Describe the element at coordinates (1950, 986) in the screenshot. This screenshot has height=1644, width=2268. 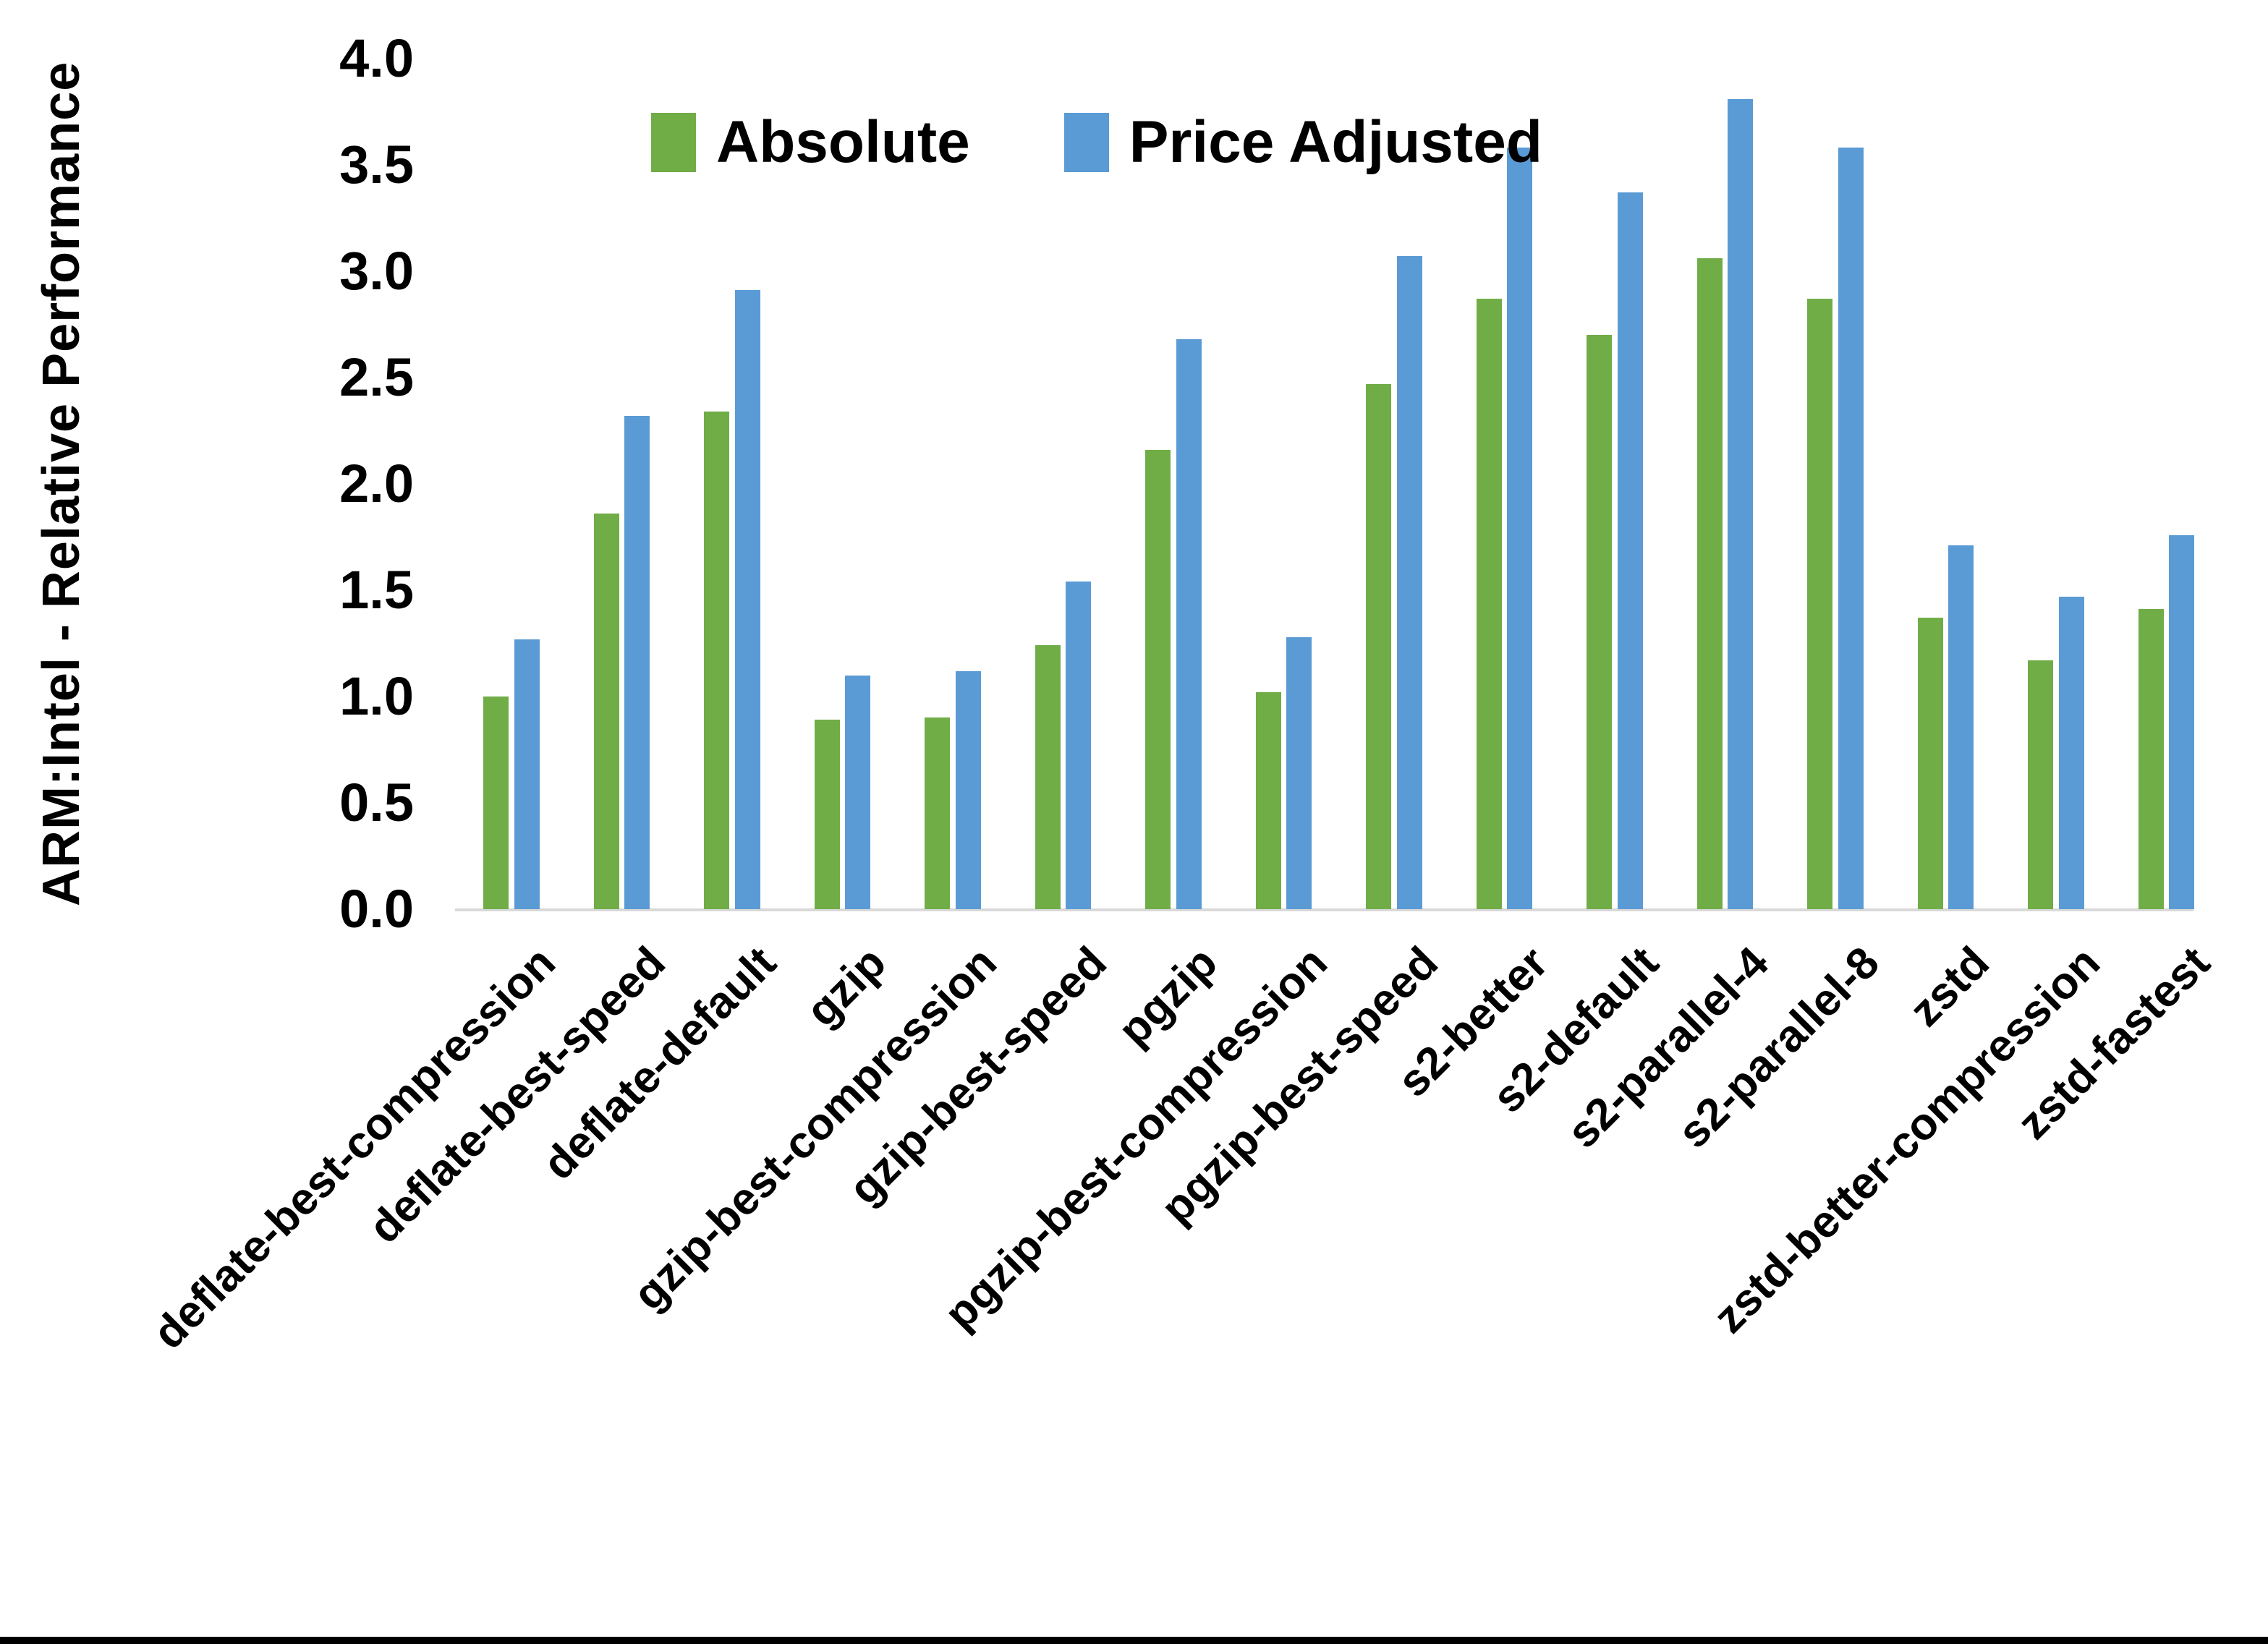
I see `x-category-label-zstd: zstd` at that location.